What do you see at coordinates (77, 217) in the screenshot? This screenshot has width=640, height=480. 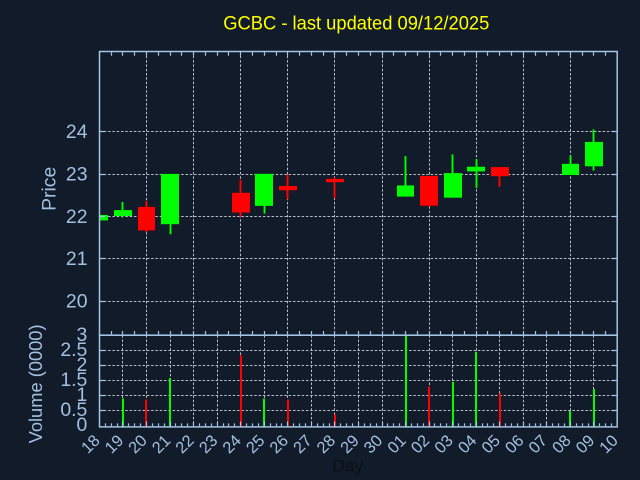 I see `svg-text: 22` at bounding box center [77, 217].